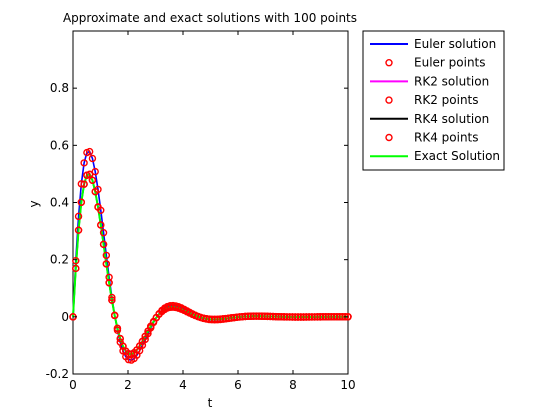 This screenshot has width=560, height=420. What do you see at coordinates (347, 385) in the screenshot?
I see `x-tick-label: 10` at bounding box center [347, 385].